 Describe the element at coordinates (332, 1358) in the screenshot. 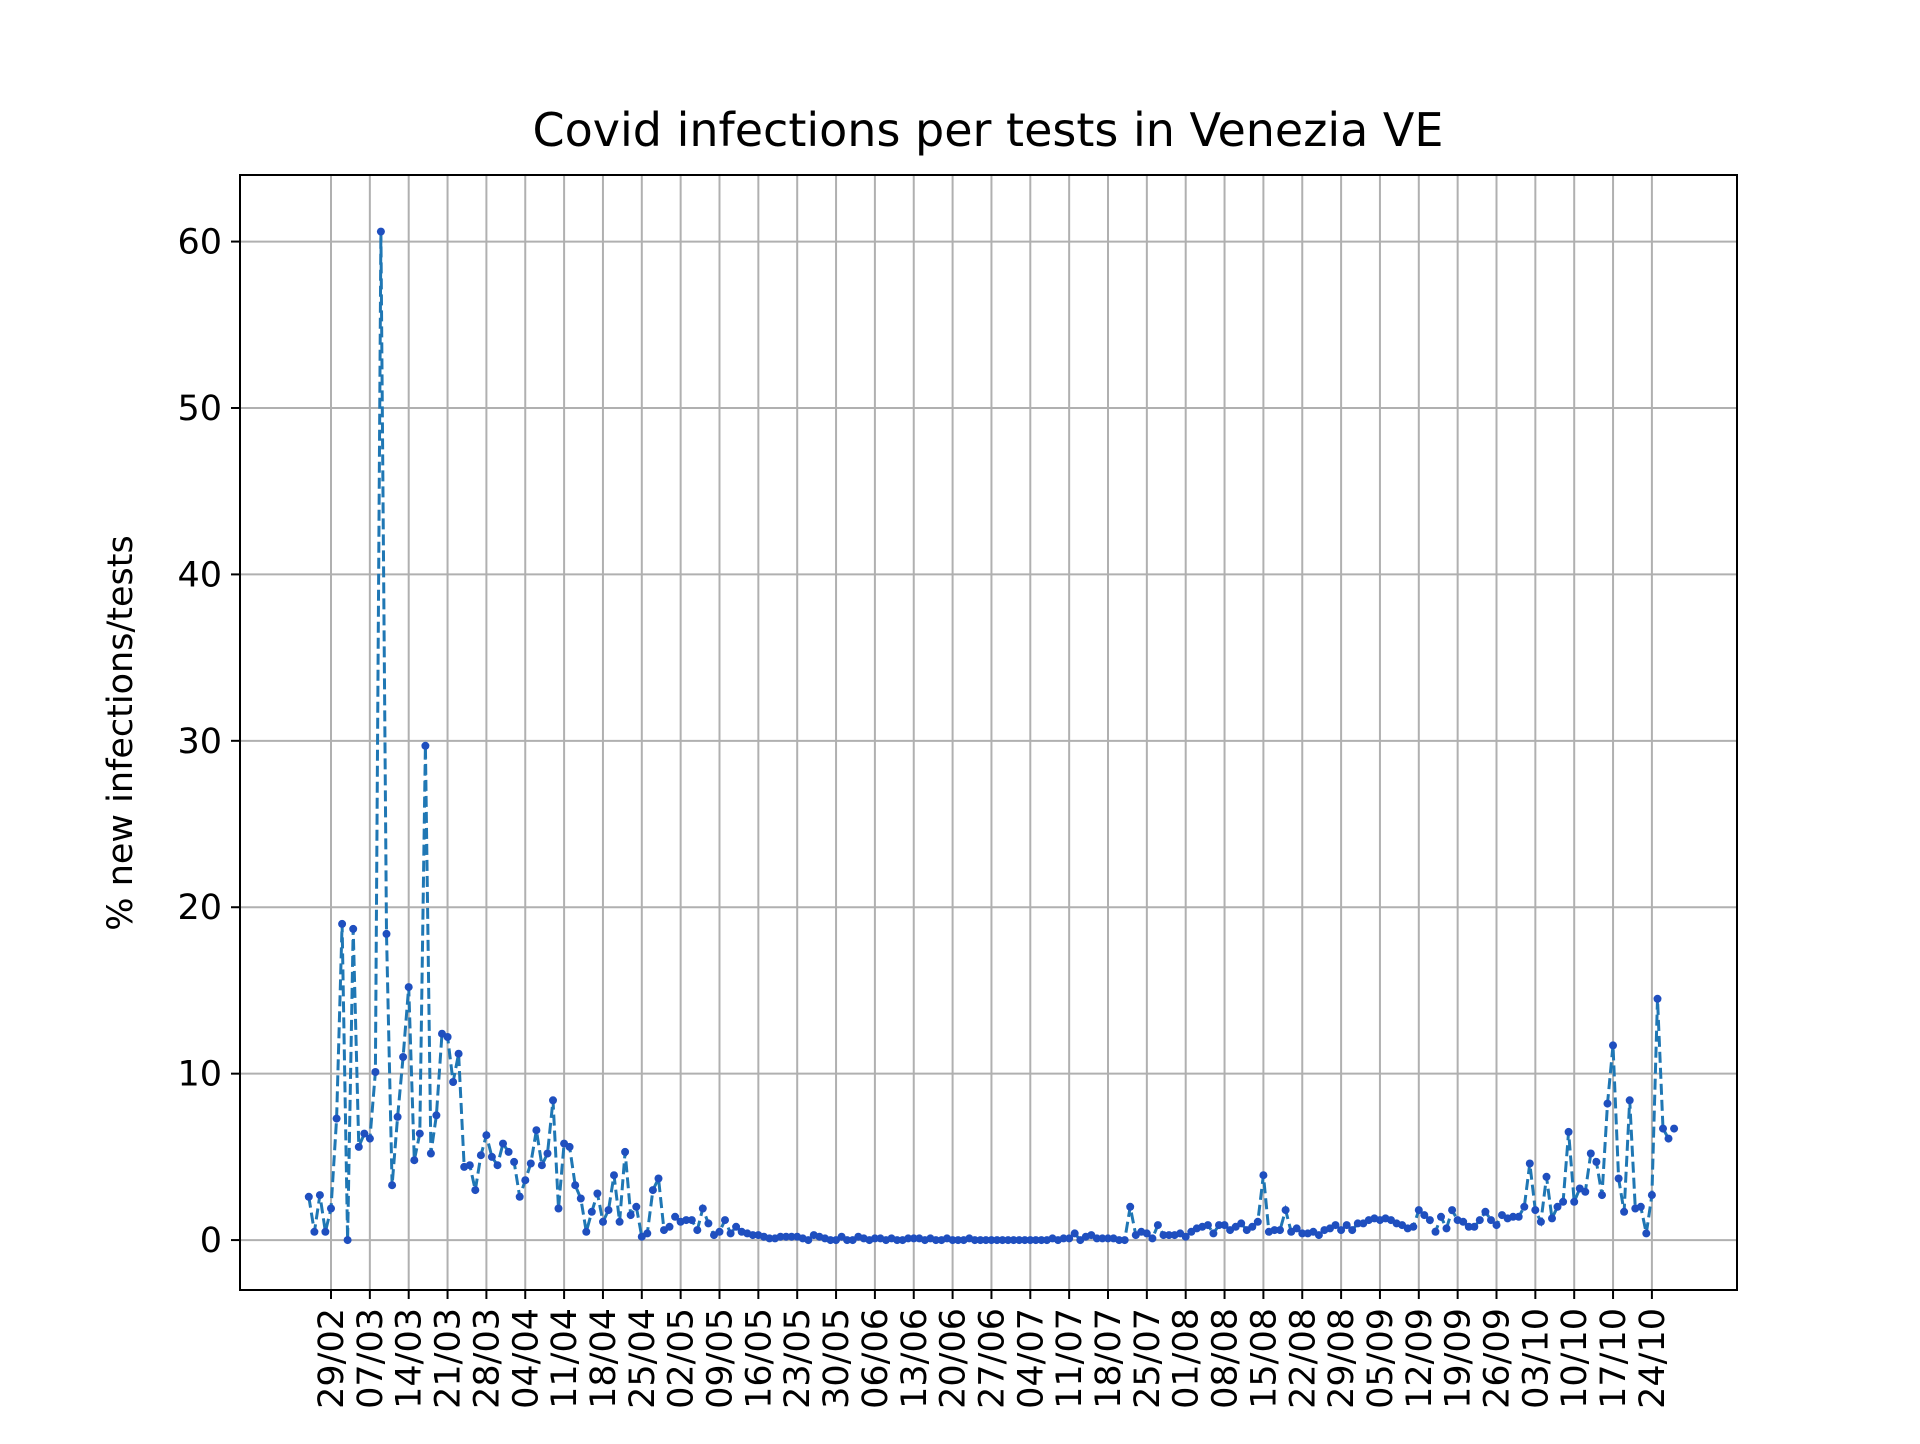

I see `x-tick-label: 29/02` at that location.